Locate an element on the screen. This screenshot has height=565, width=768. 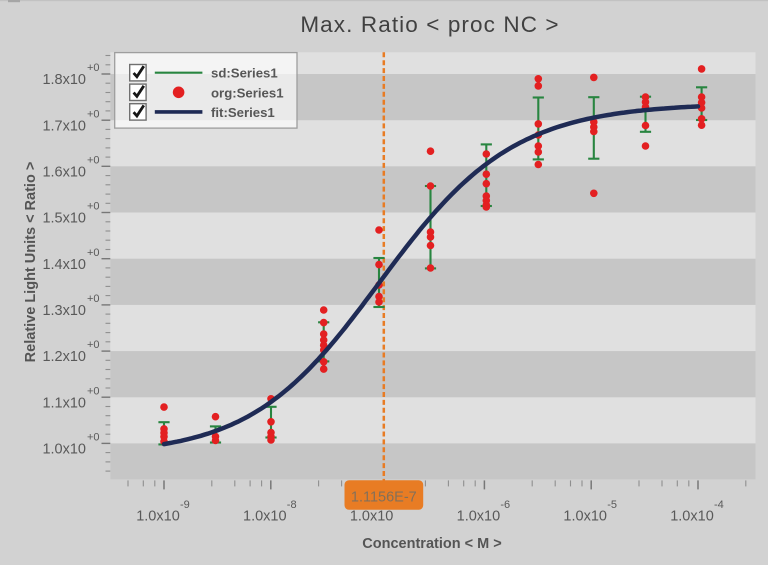
svg-text: -8 is located at coordinates (292, 505).